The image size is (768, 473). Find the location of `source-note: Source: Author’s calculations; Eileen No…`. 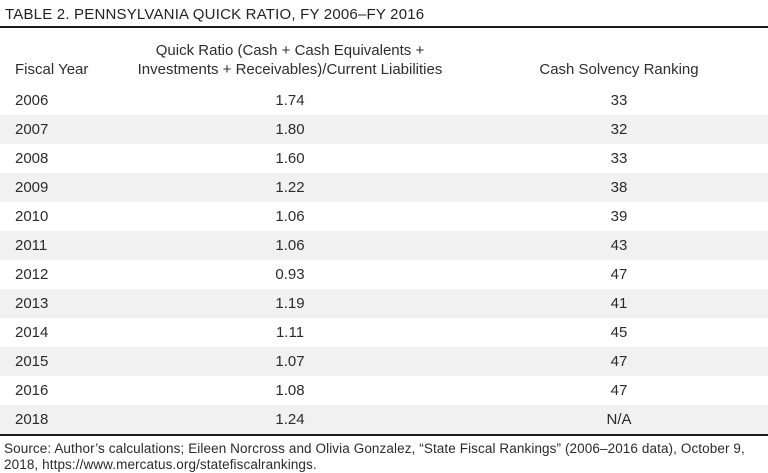

source-note: Source: Author’s calculations; Eileen No… is located at coordinates (374, 456).